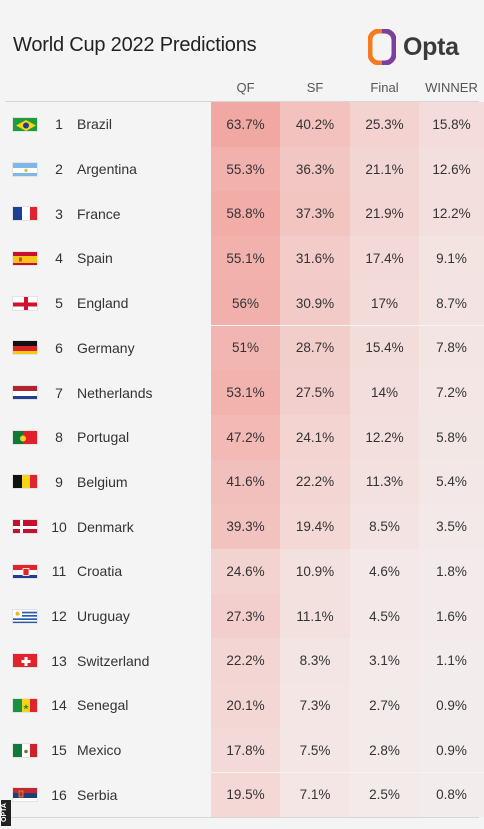 The height and width of the screenshot is (829, 484). Describe the element at coordinates (25, 616) in the screenshot. I see `uruguay-flag-icon` at that location.